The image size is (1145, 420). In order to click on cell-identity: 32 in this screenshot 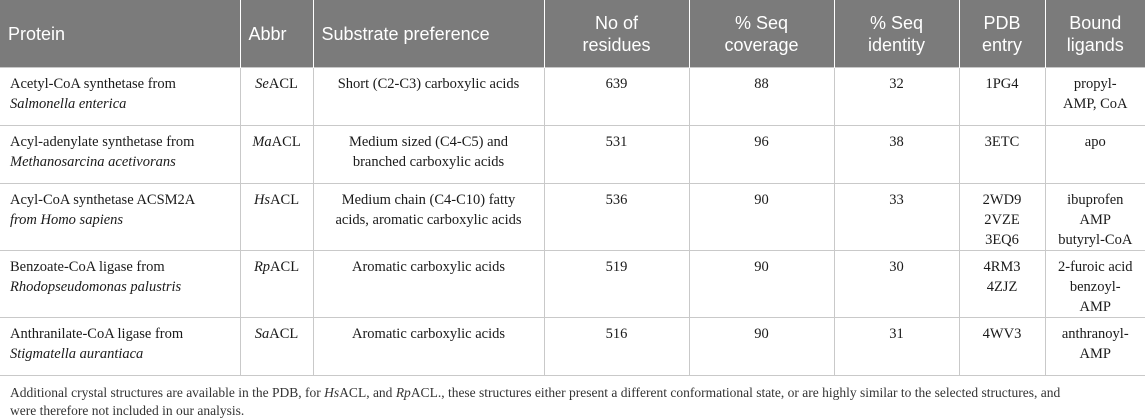, I will do `click(897, 96)`.